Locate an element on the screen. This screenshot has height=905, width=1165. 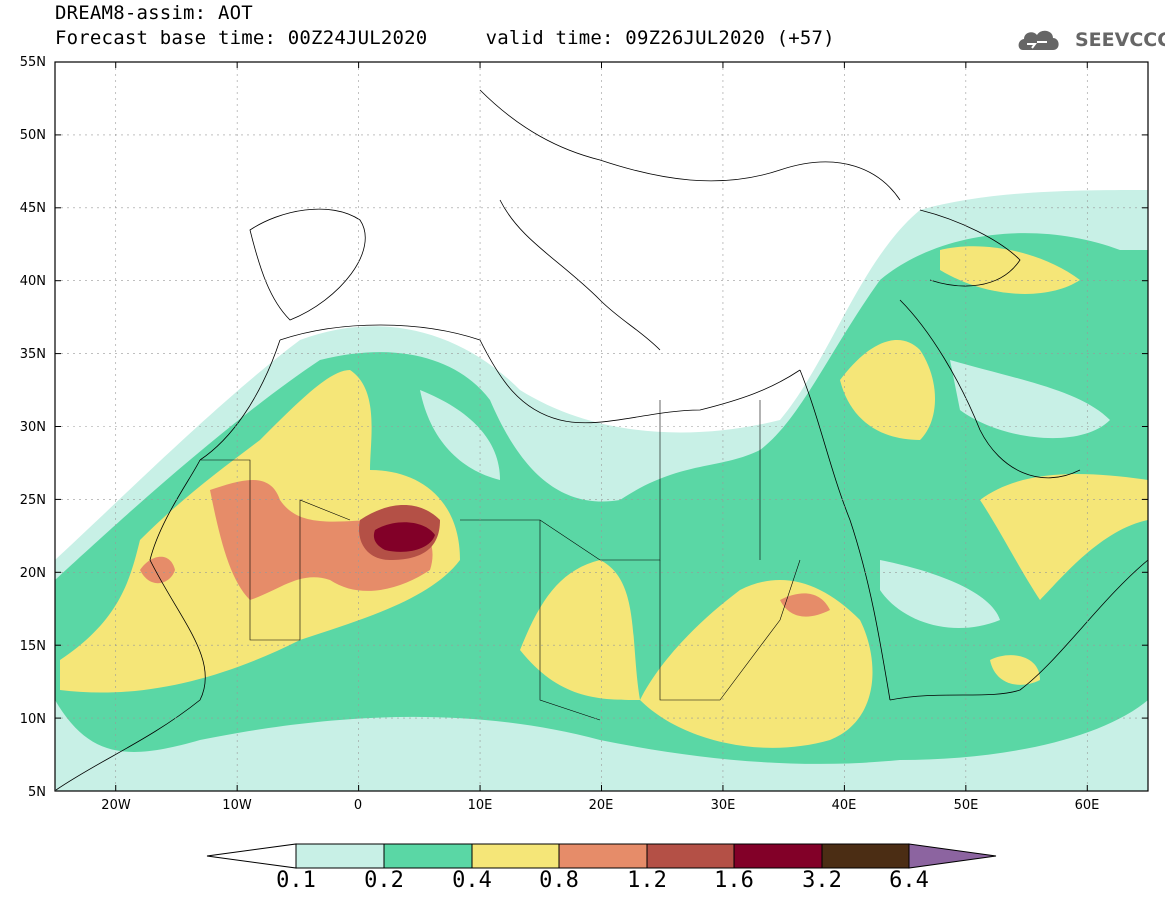
lon-label: 40E is located at coordinates (844, 805).